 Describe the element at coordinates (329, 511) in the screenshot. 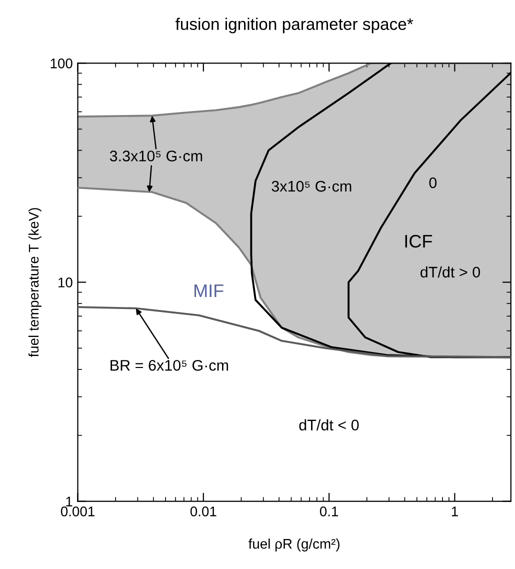

I see `x-tick-label: 0.1` at that location.